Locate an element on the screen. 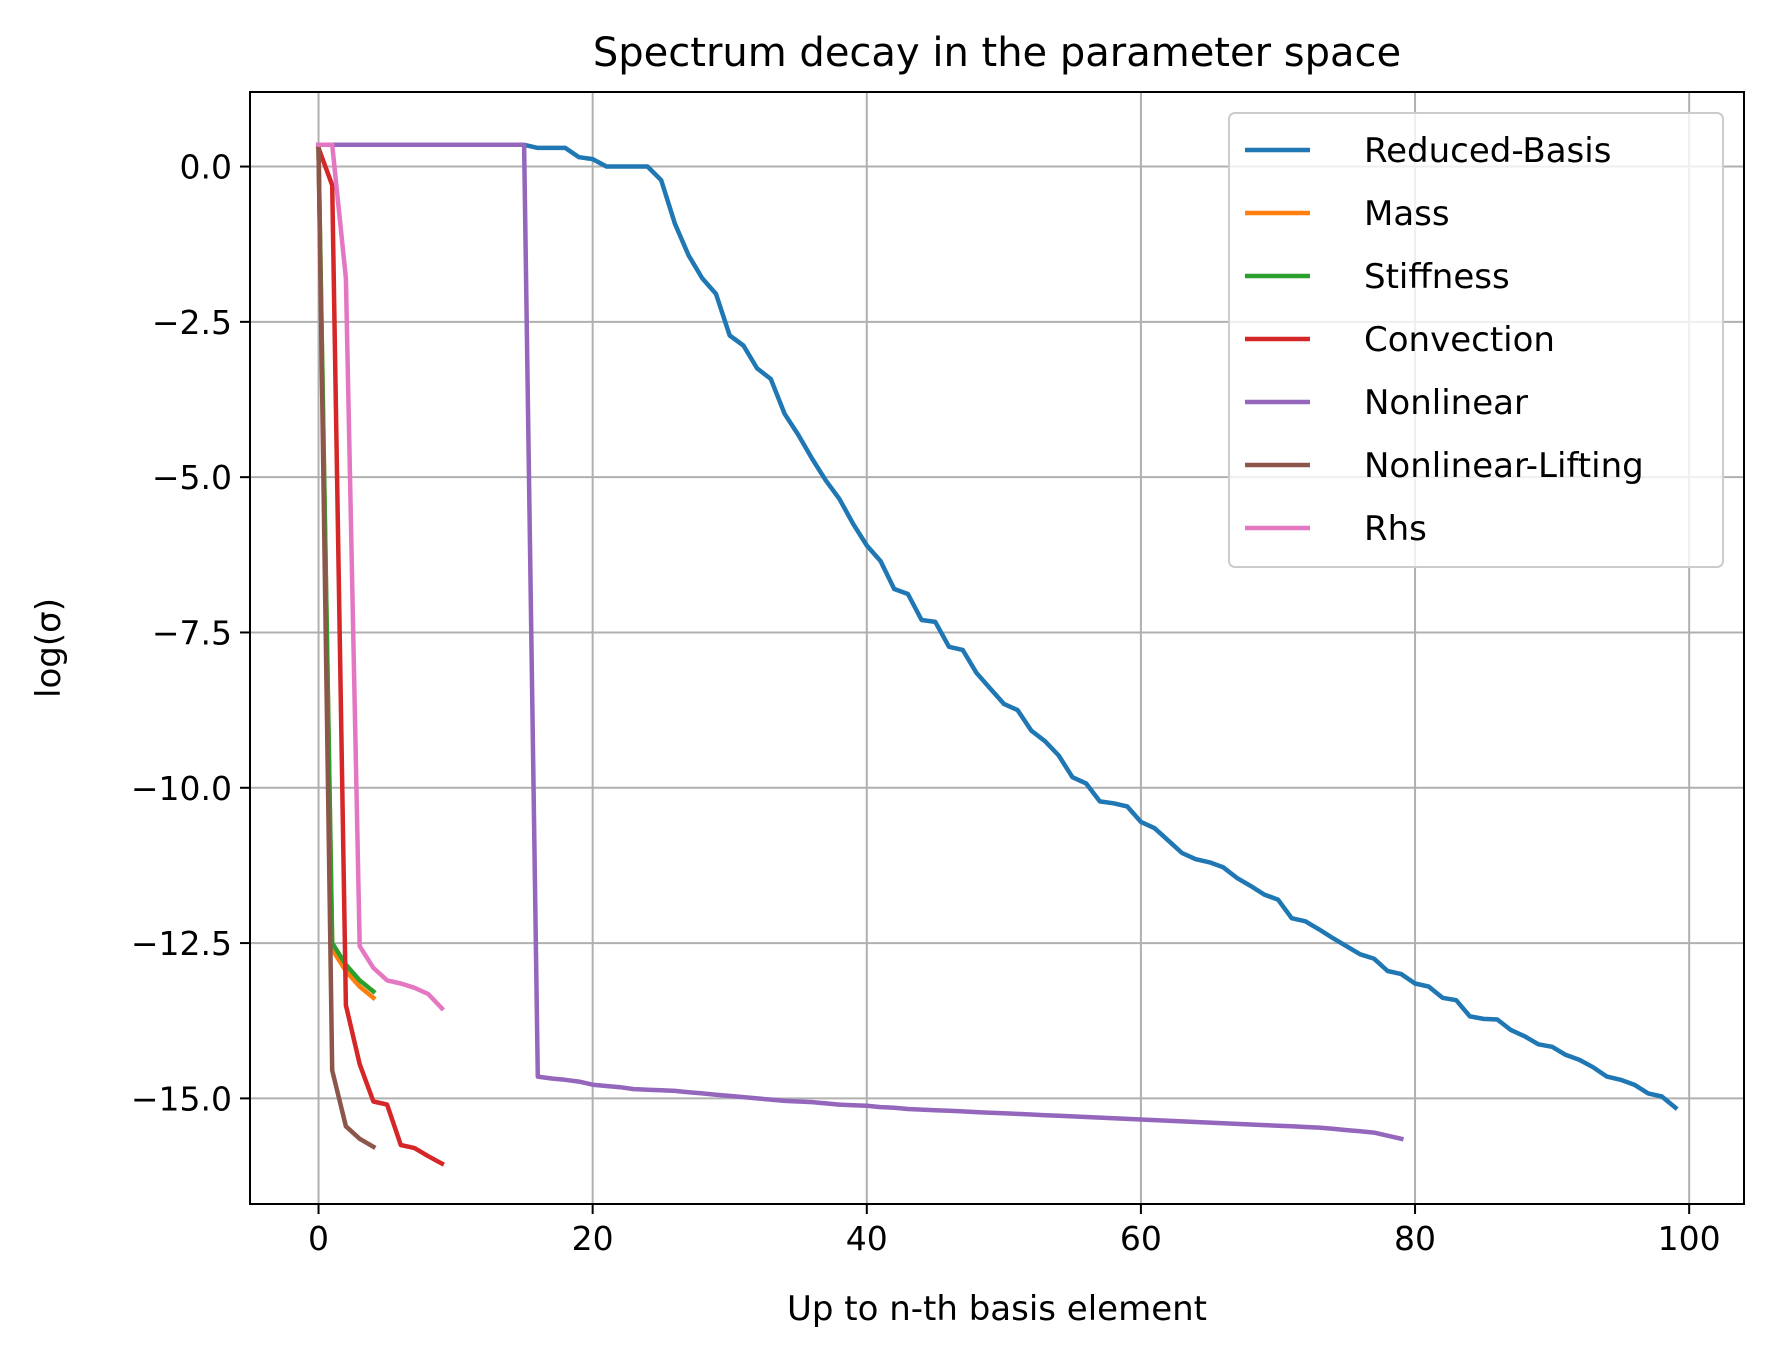 The height and width of the screenshot is (1361, 1767). y-tick-label: −12.5 is located at coordinates (181, 943).